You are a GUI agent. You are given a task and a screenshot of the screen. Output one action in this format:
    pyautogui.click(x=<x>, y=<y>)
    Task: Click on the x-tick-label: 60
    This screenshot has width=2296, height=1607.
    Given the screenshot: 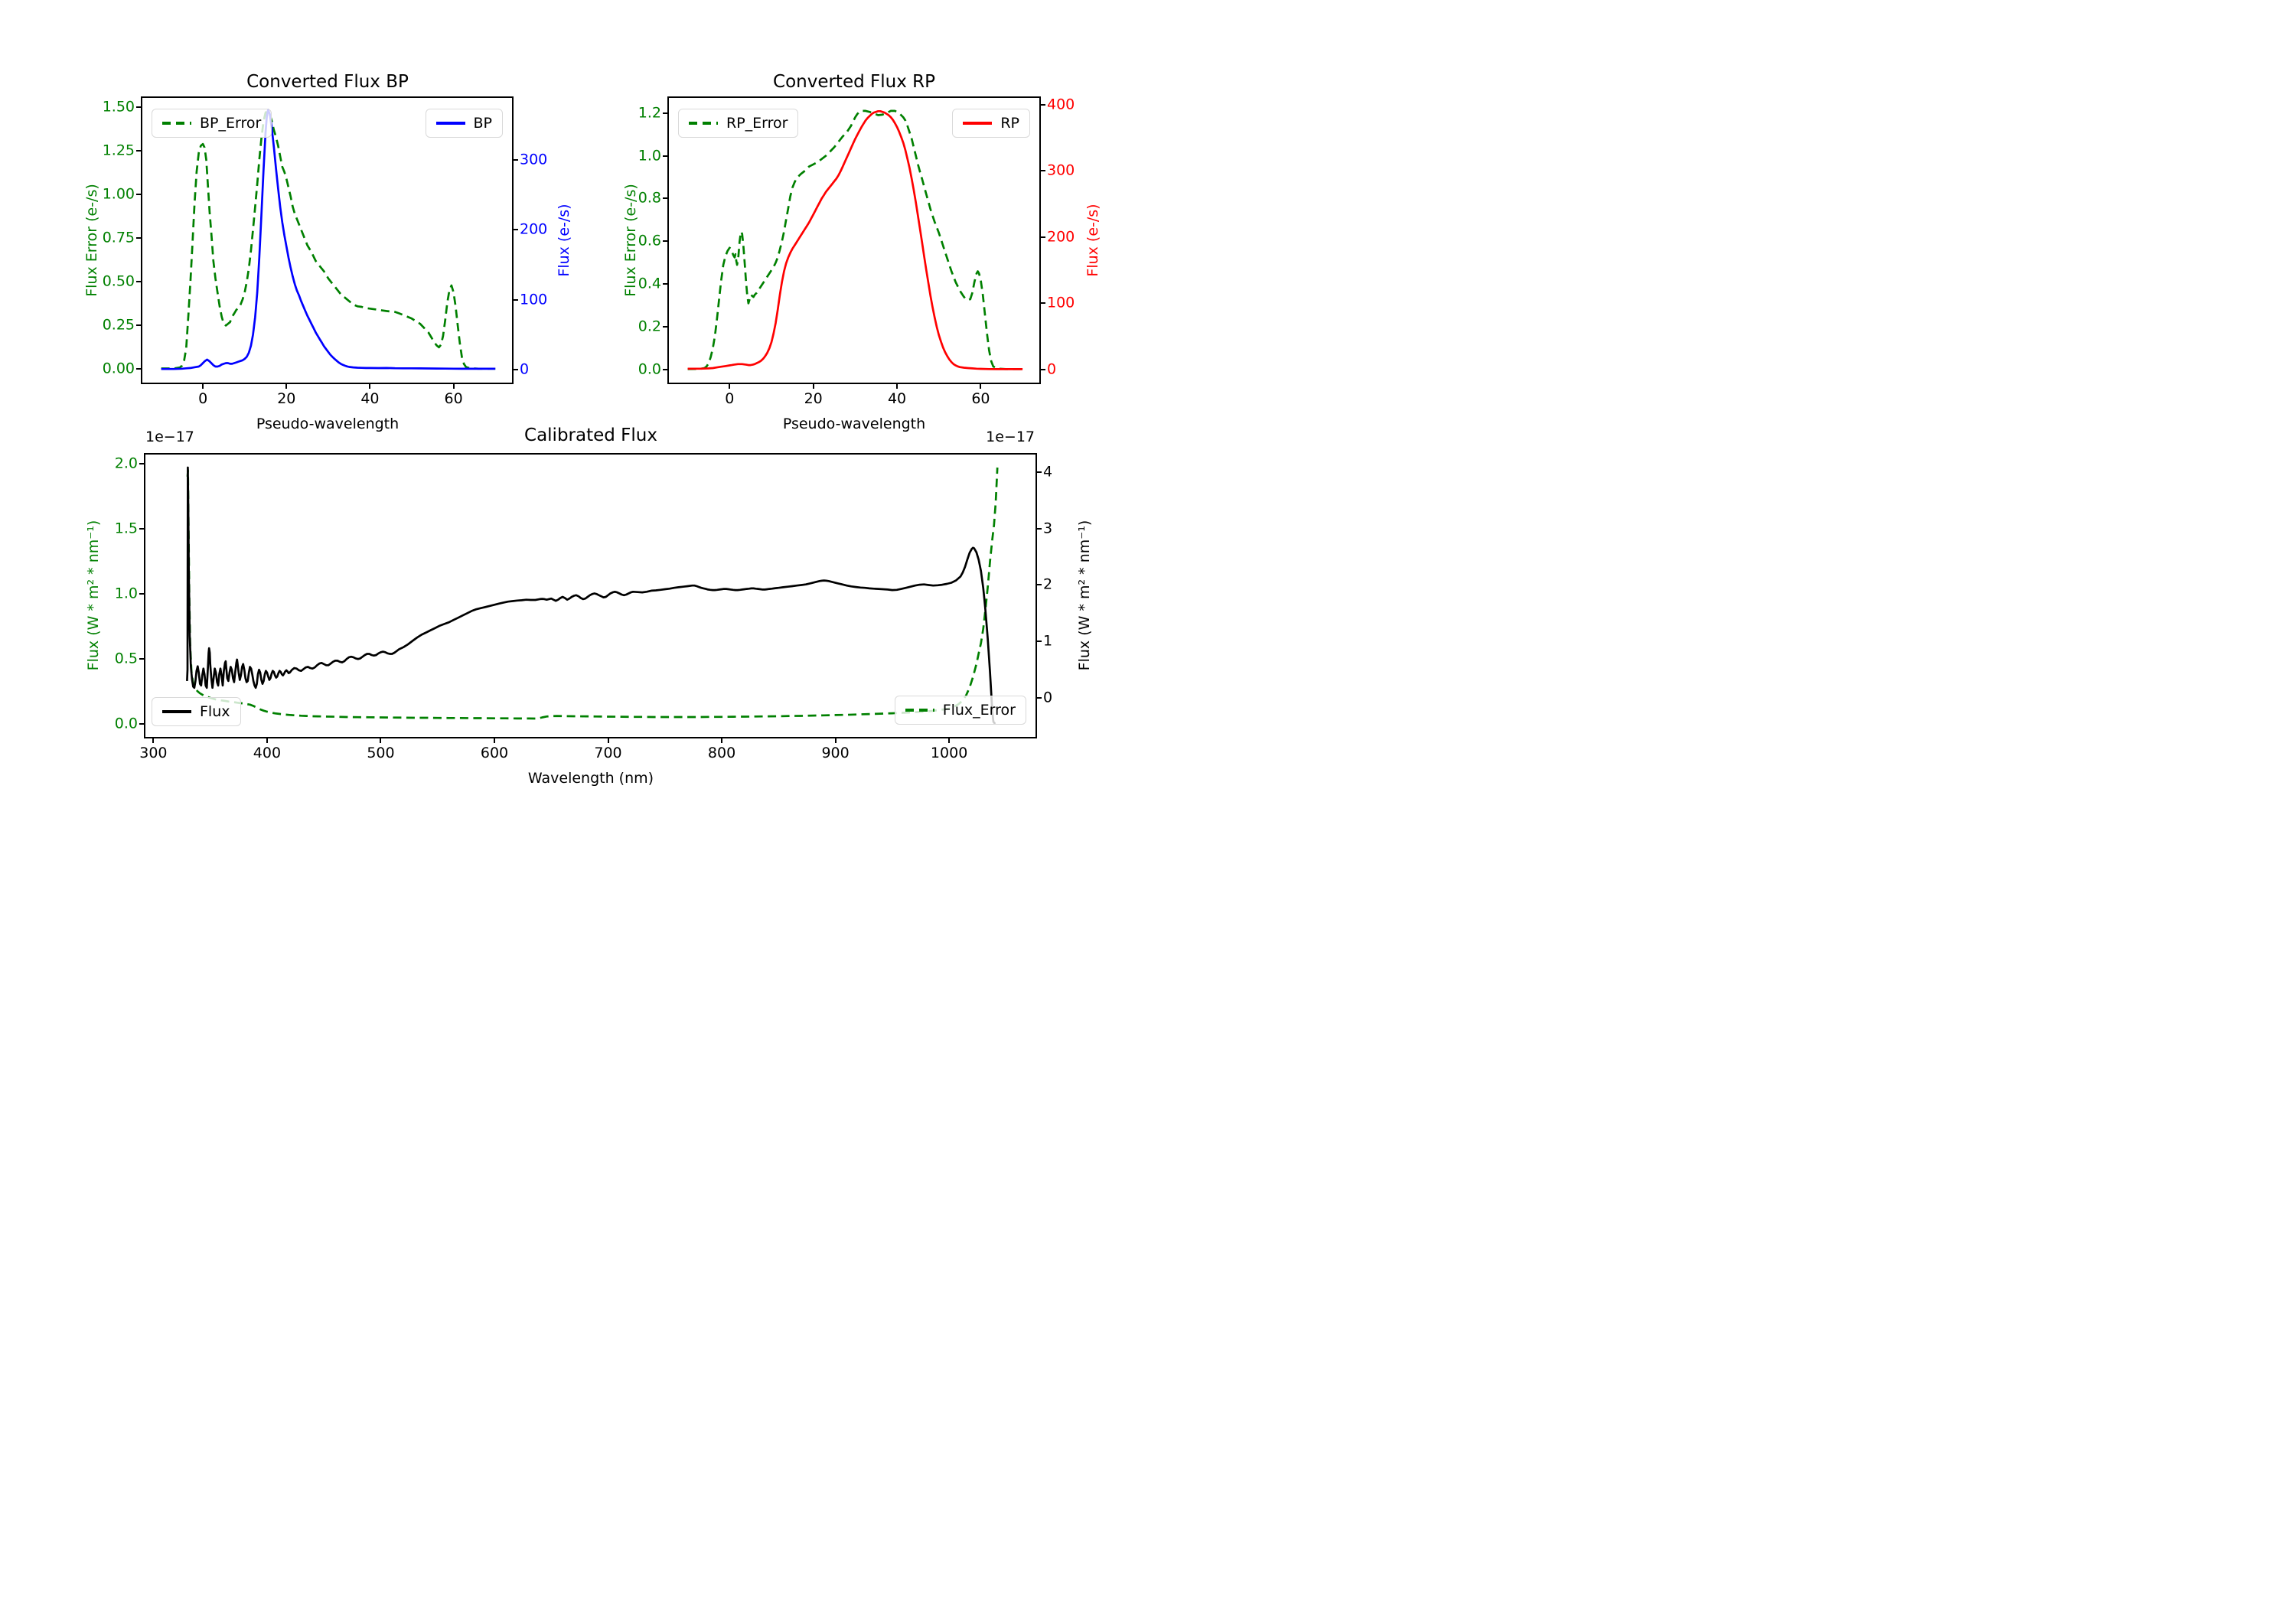 What is the action you would take?
    pyautogui.click(x=980, y=398)
    